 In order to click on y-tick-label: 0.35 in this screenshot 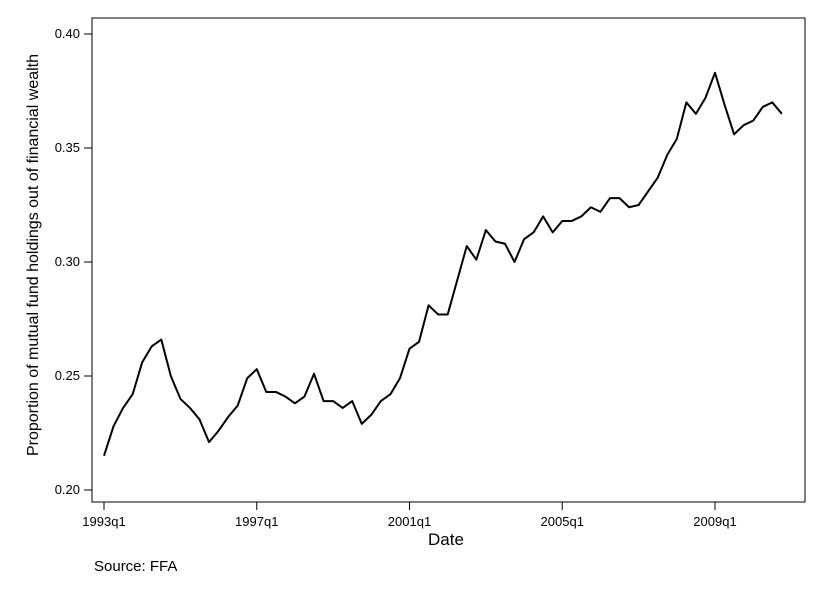, I will do `click(67, 147)`.